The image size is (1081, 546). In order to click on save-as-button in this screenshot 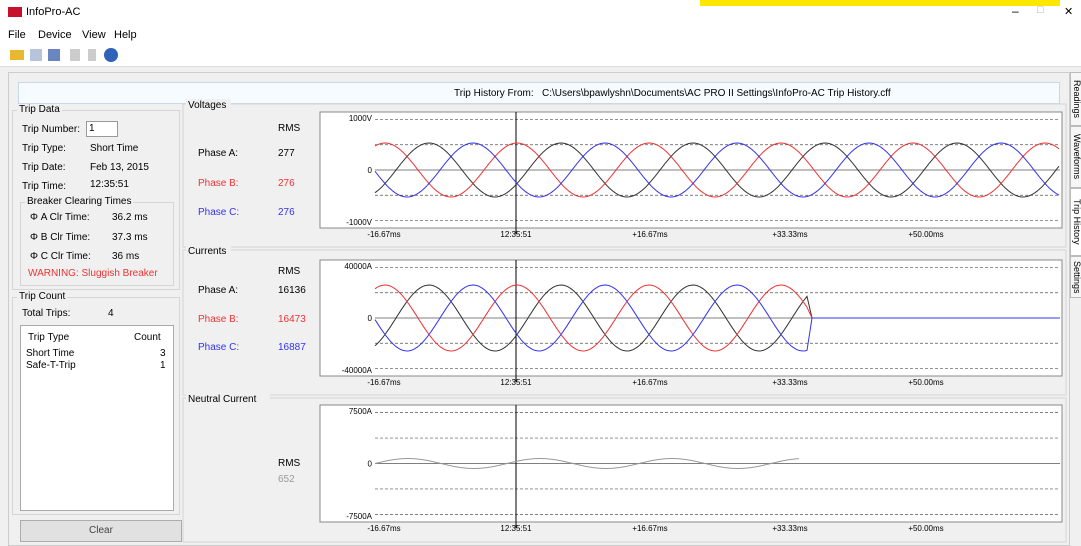, I will do `click(54, 55)`.